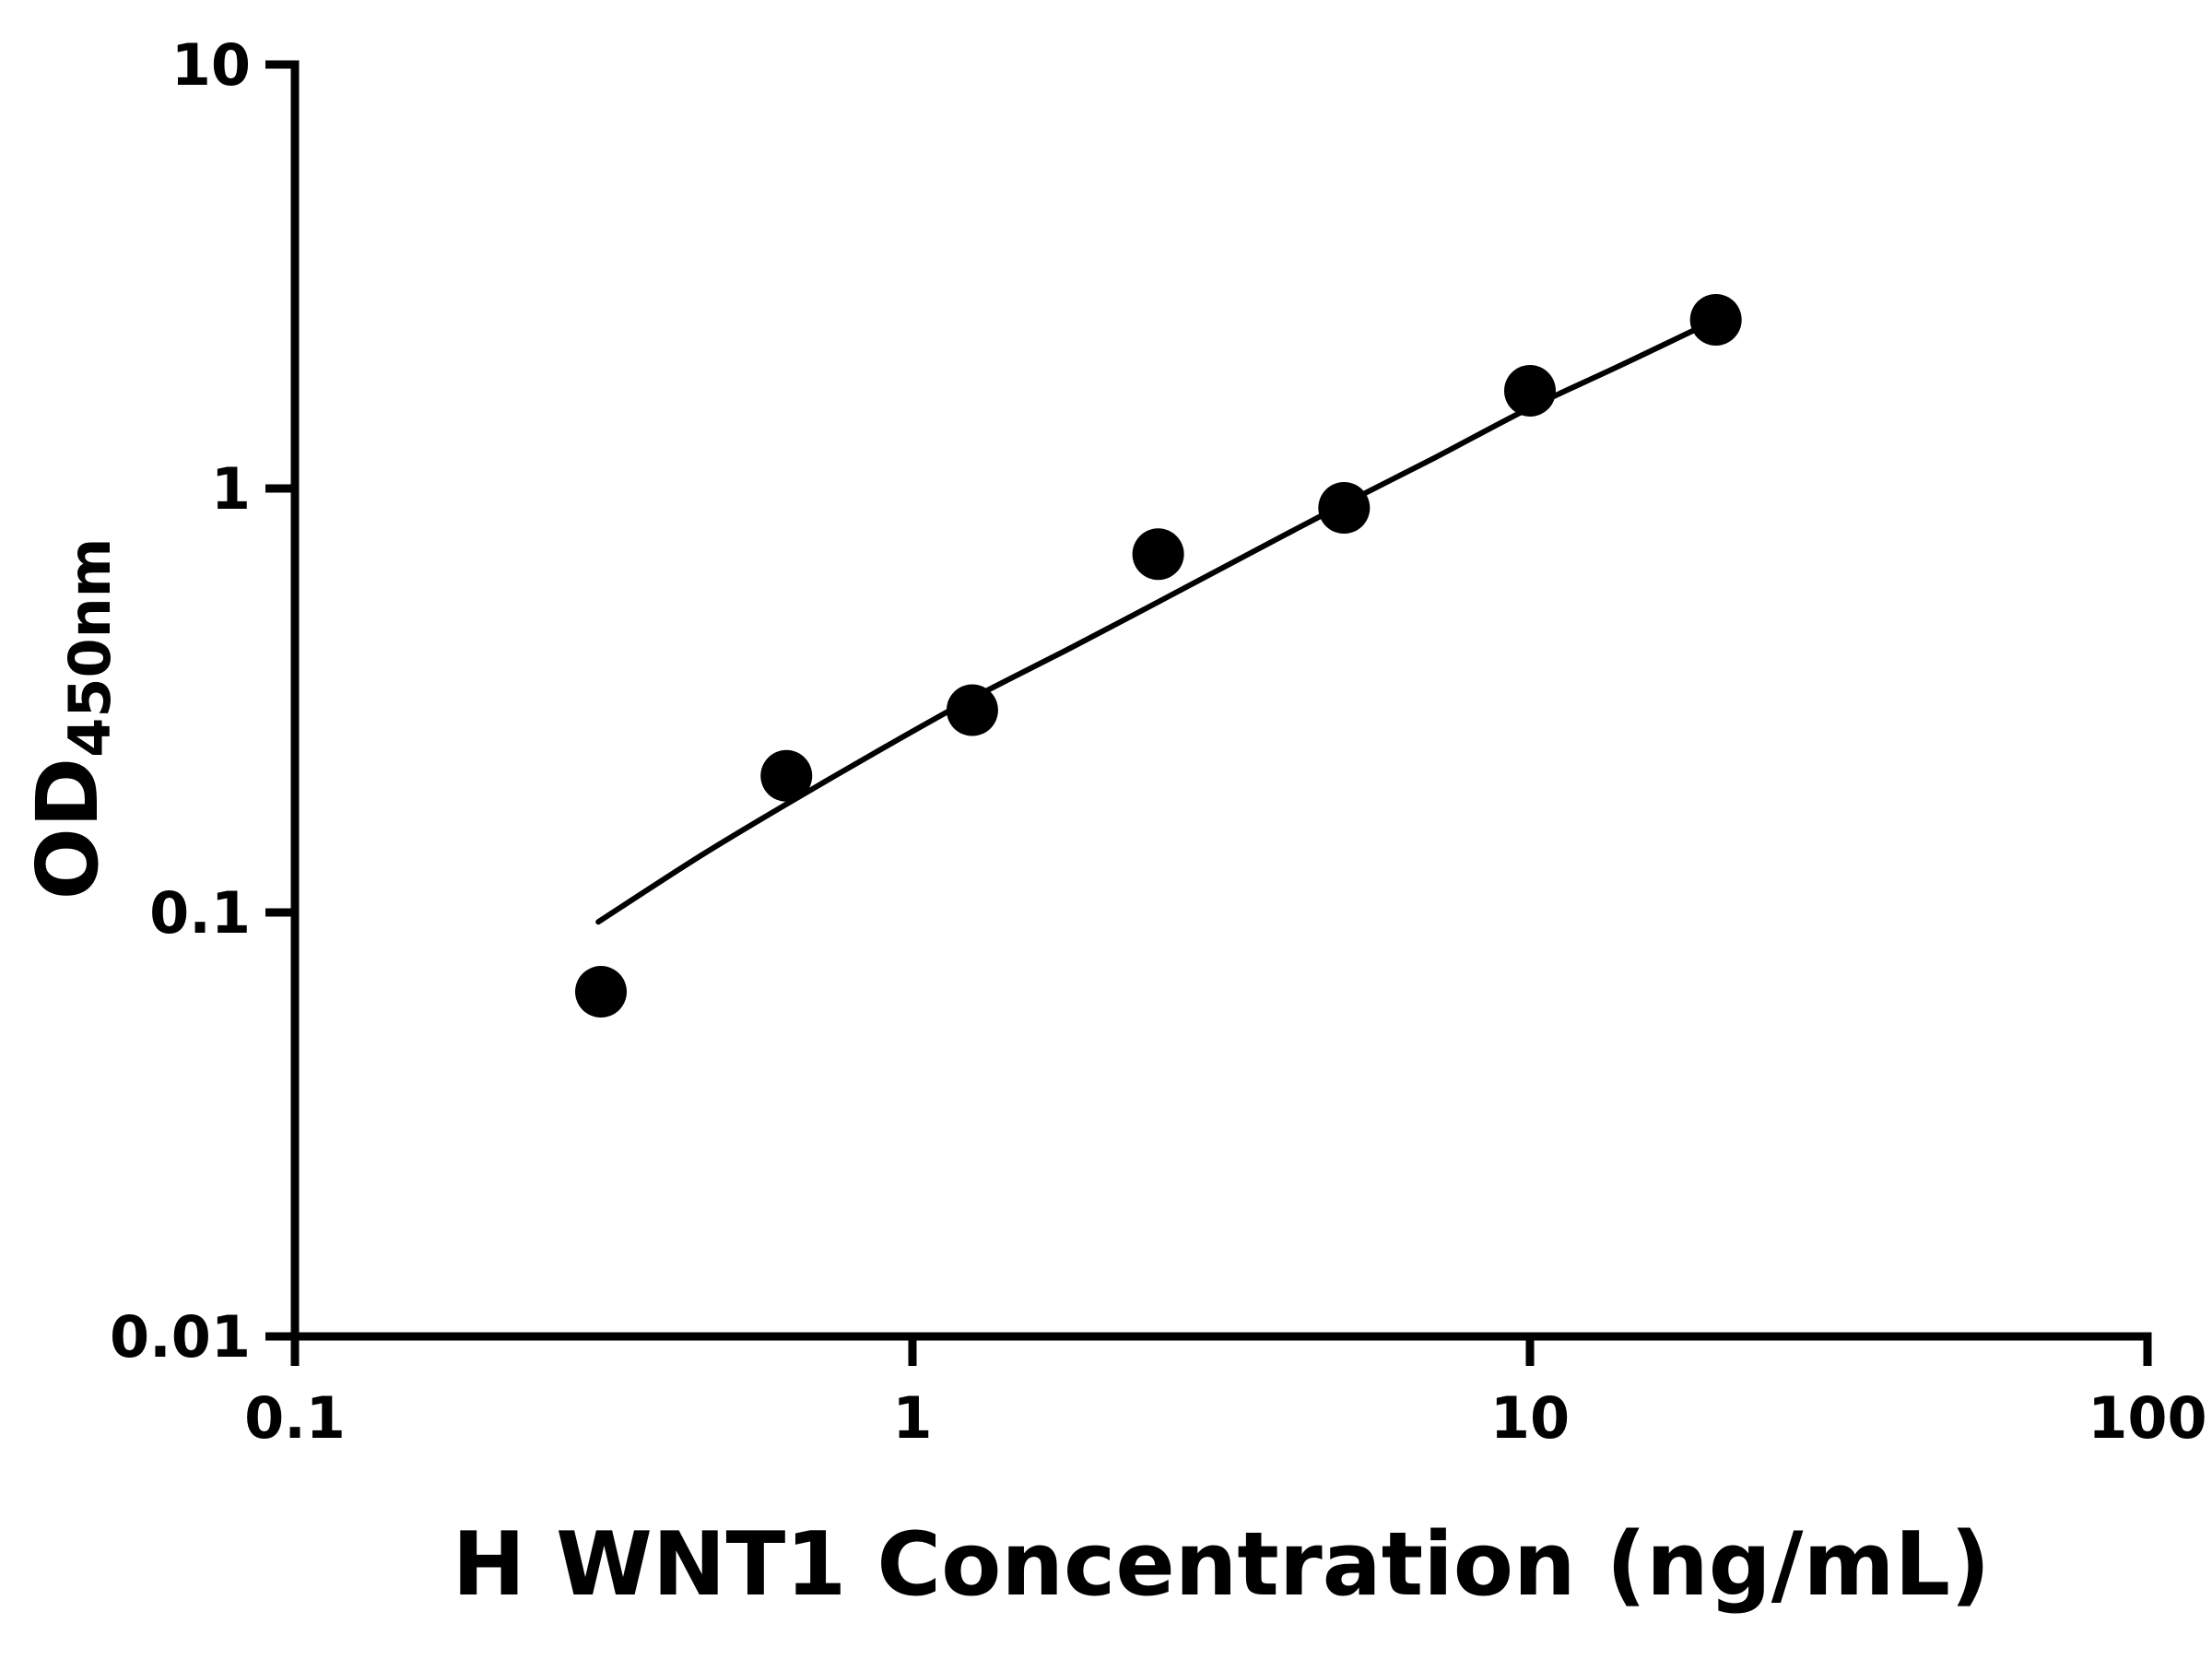  What do you see at coordinates (67, 829) in the screenshot?
I see `y-axis-title-main: OD` at bounding box center [67, 829].